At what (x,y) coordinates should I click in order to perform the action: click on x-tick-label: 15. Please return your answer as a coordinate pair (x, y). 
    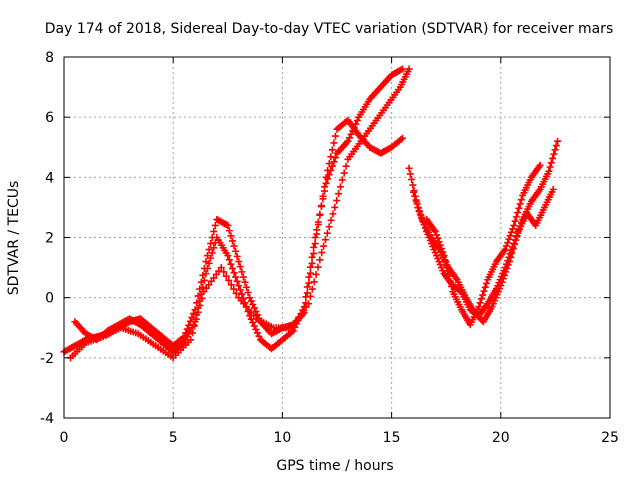
    Looking at the image, I should click on (392, 438).